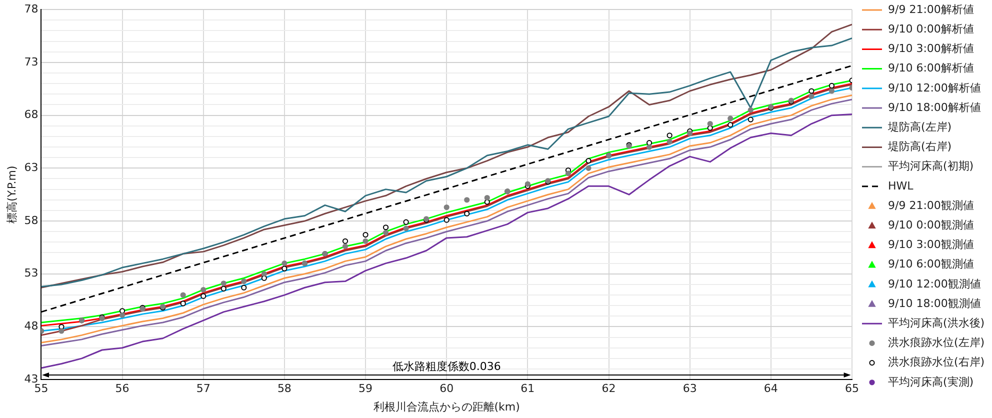 The image size is (992, 418). What do you see at coordinates (203, 389) in the screenshot?
I see `x-tick-label: 57` at bounding box center [203, 389].